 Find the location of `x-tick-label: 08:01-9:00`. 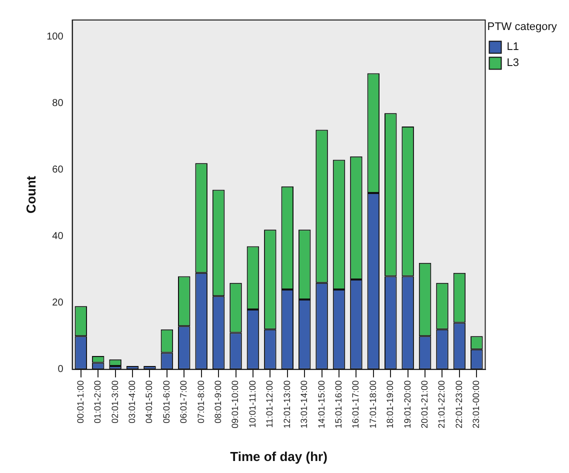

x-tick-label: 08:01-9:00 is located at coordinates (218, 402).